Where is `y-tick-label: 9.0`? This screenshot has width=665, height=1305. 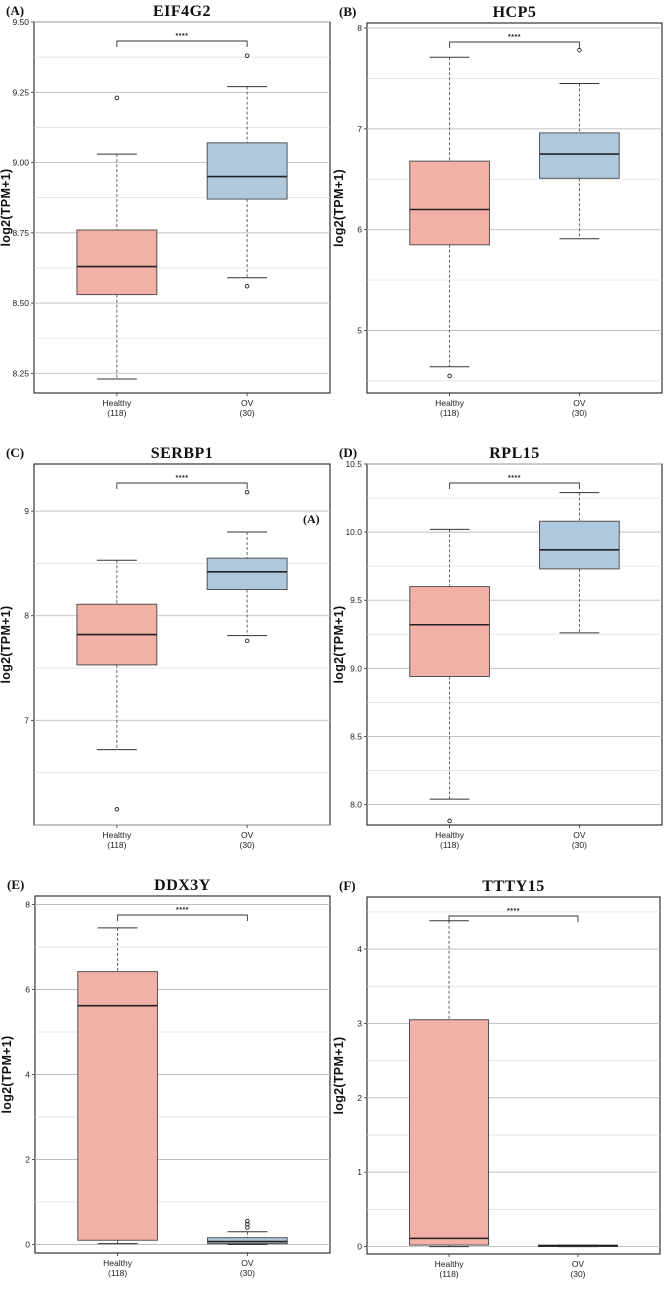 y-tick-label: 9.0 is located at coordinates (356, 668).